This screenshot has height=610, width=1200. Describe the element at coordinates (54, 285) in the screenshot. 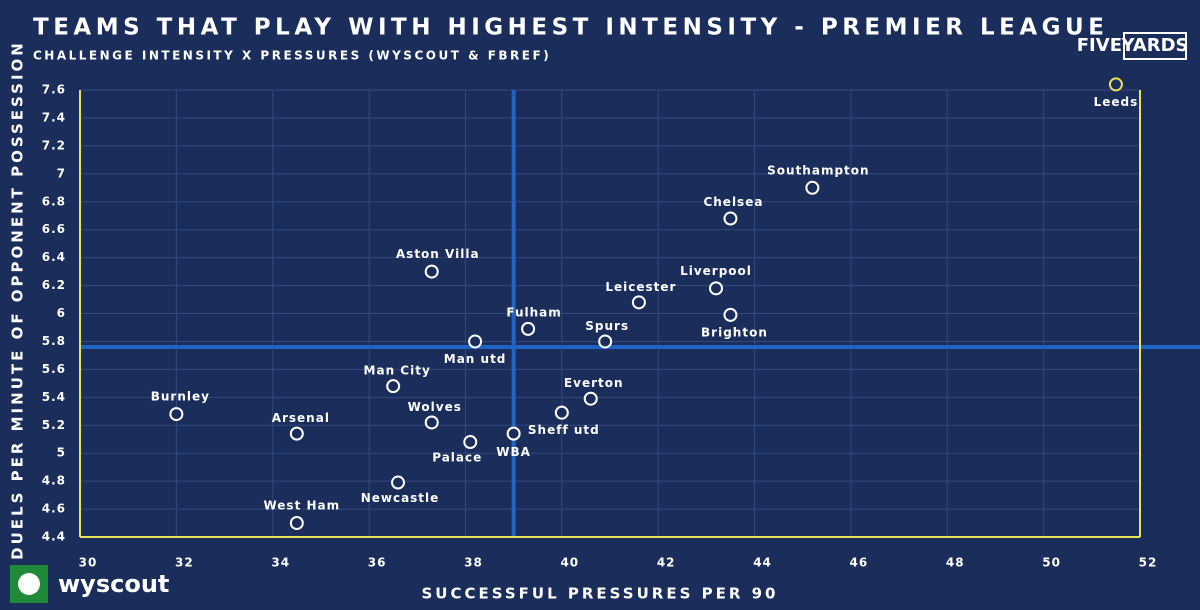

I see `y-tick-label: 6.2` at that location.